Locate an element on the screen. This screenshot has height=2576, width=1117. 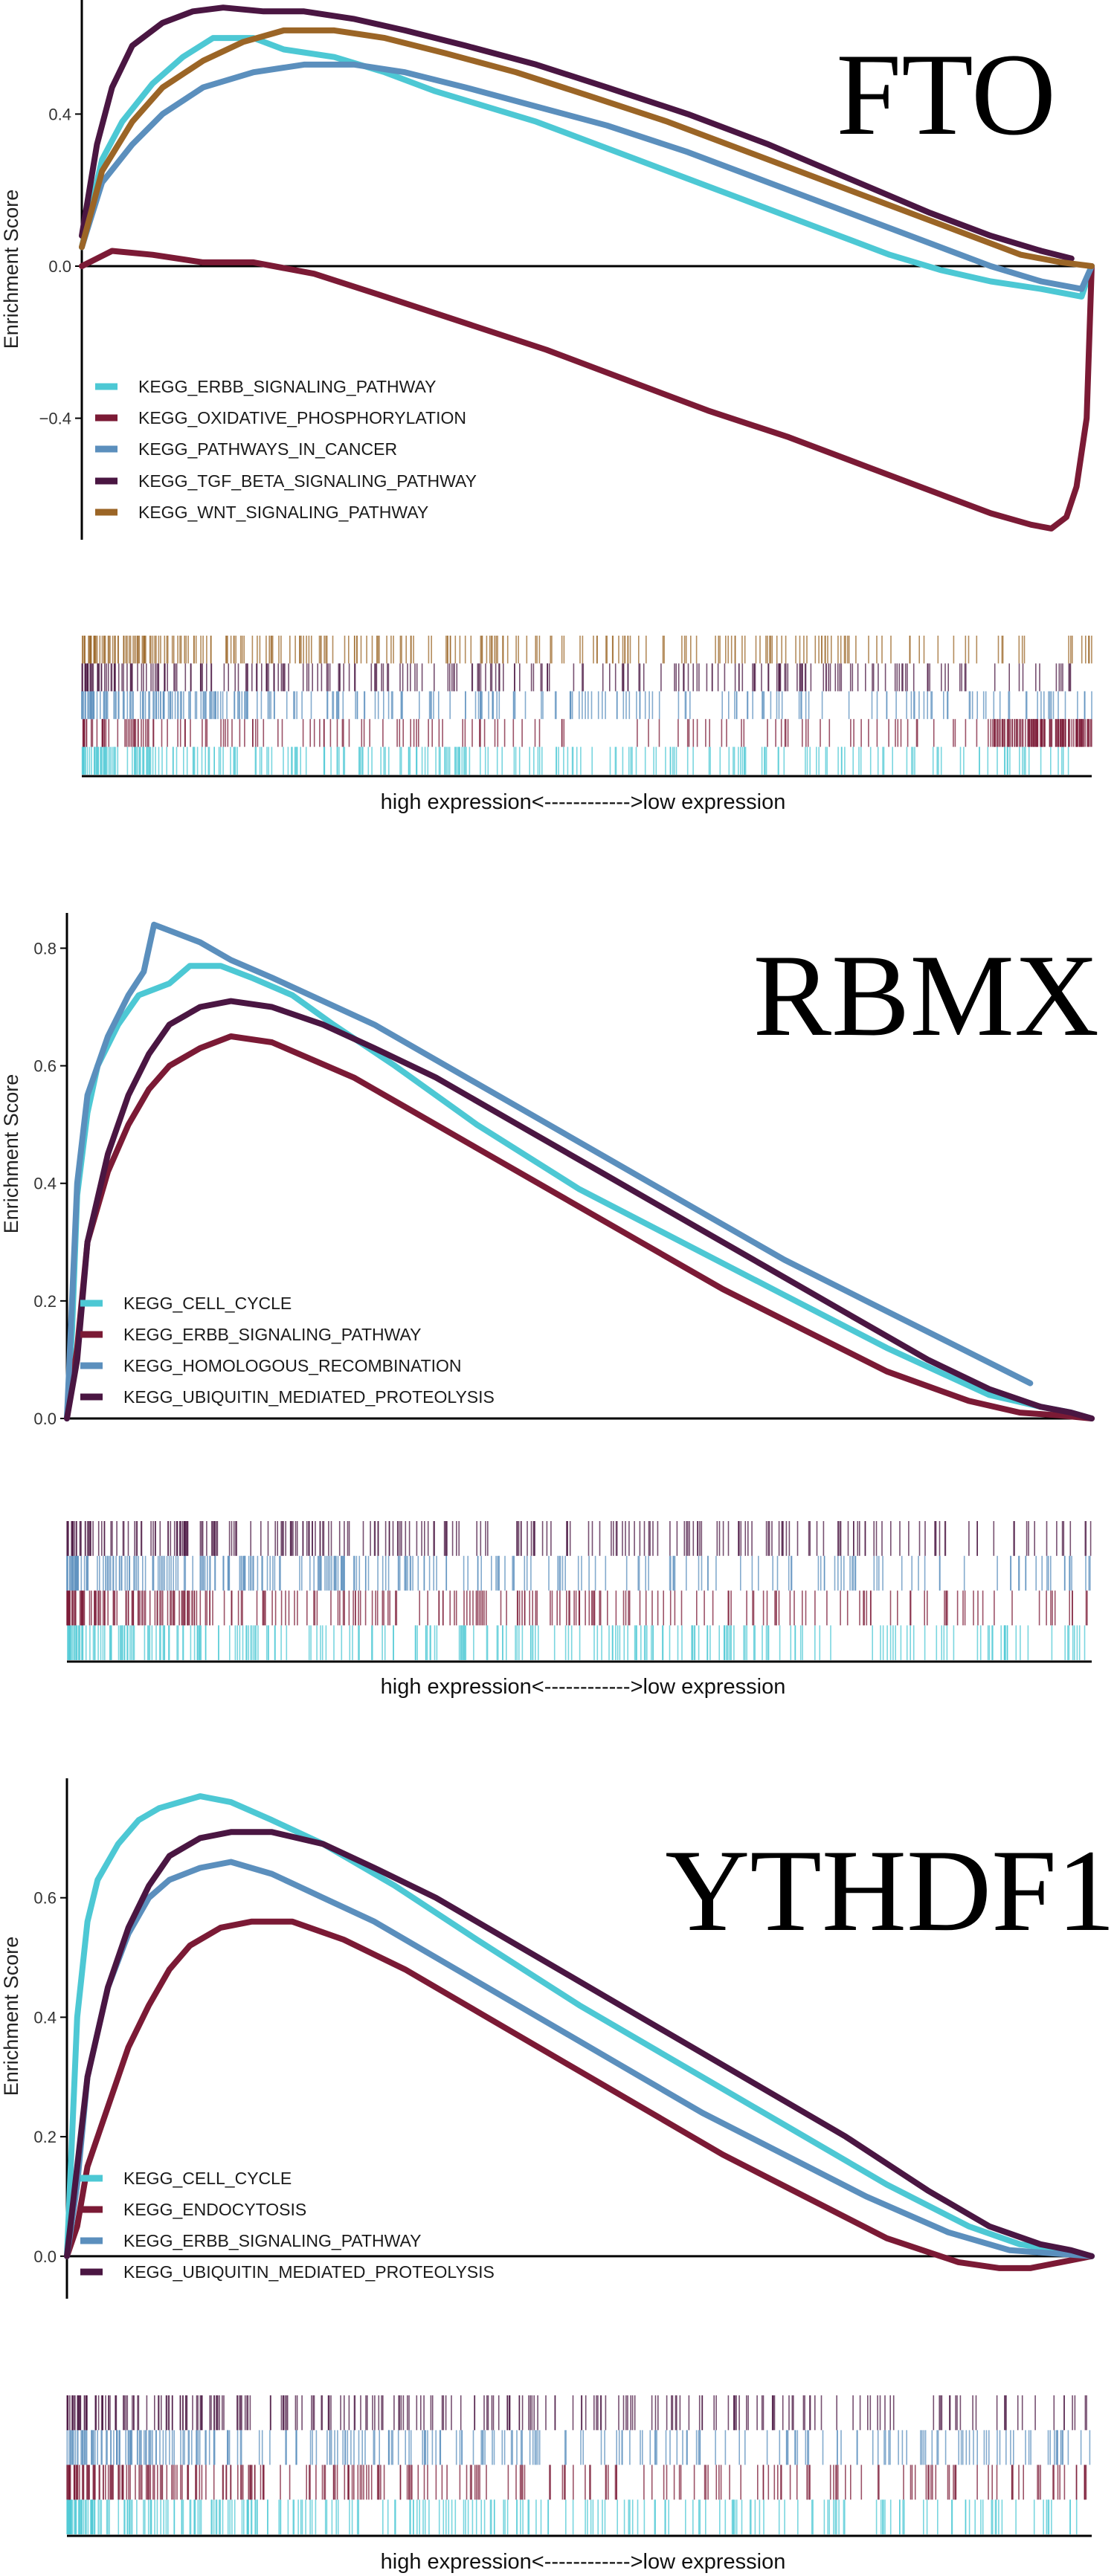
fto-rug-band-oxphos is located at coordinates (587, 733).